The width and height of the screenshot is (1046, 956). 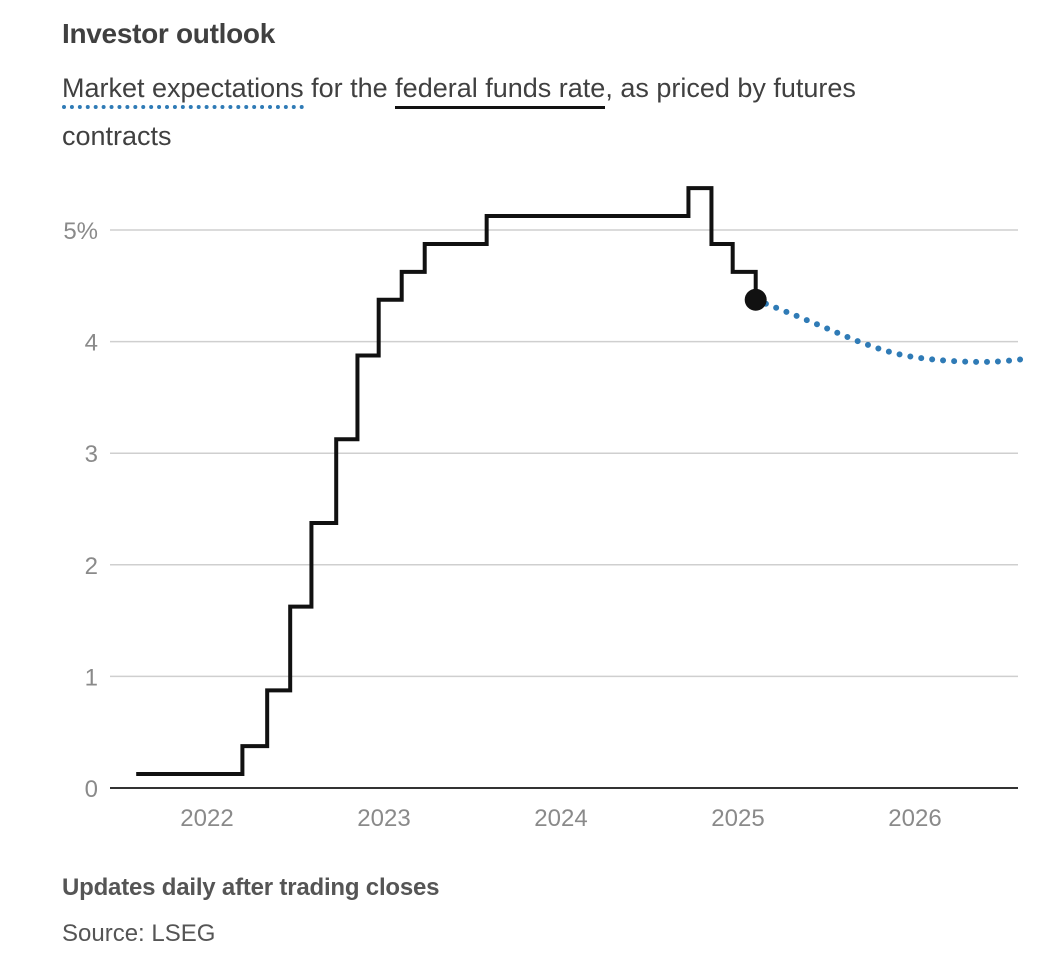 What do you see at coordinates (560, 818) in the screenshot?
I see `x-tick-label: 2024` at bounding box center [560, 818].